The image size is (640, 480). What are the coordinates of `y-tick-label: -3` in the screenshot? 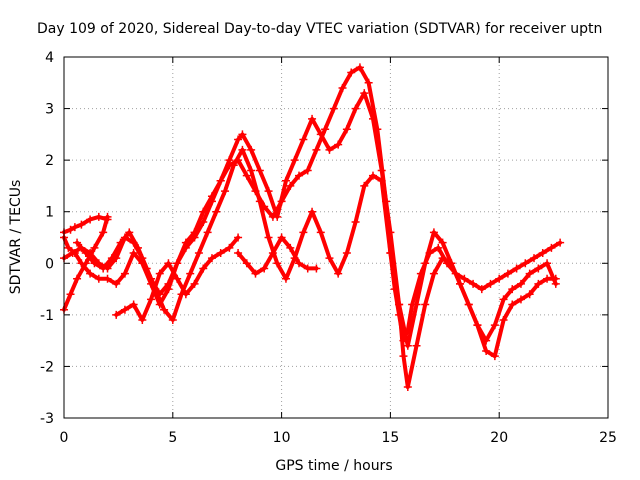 It's located at (47, 419).